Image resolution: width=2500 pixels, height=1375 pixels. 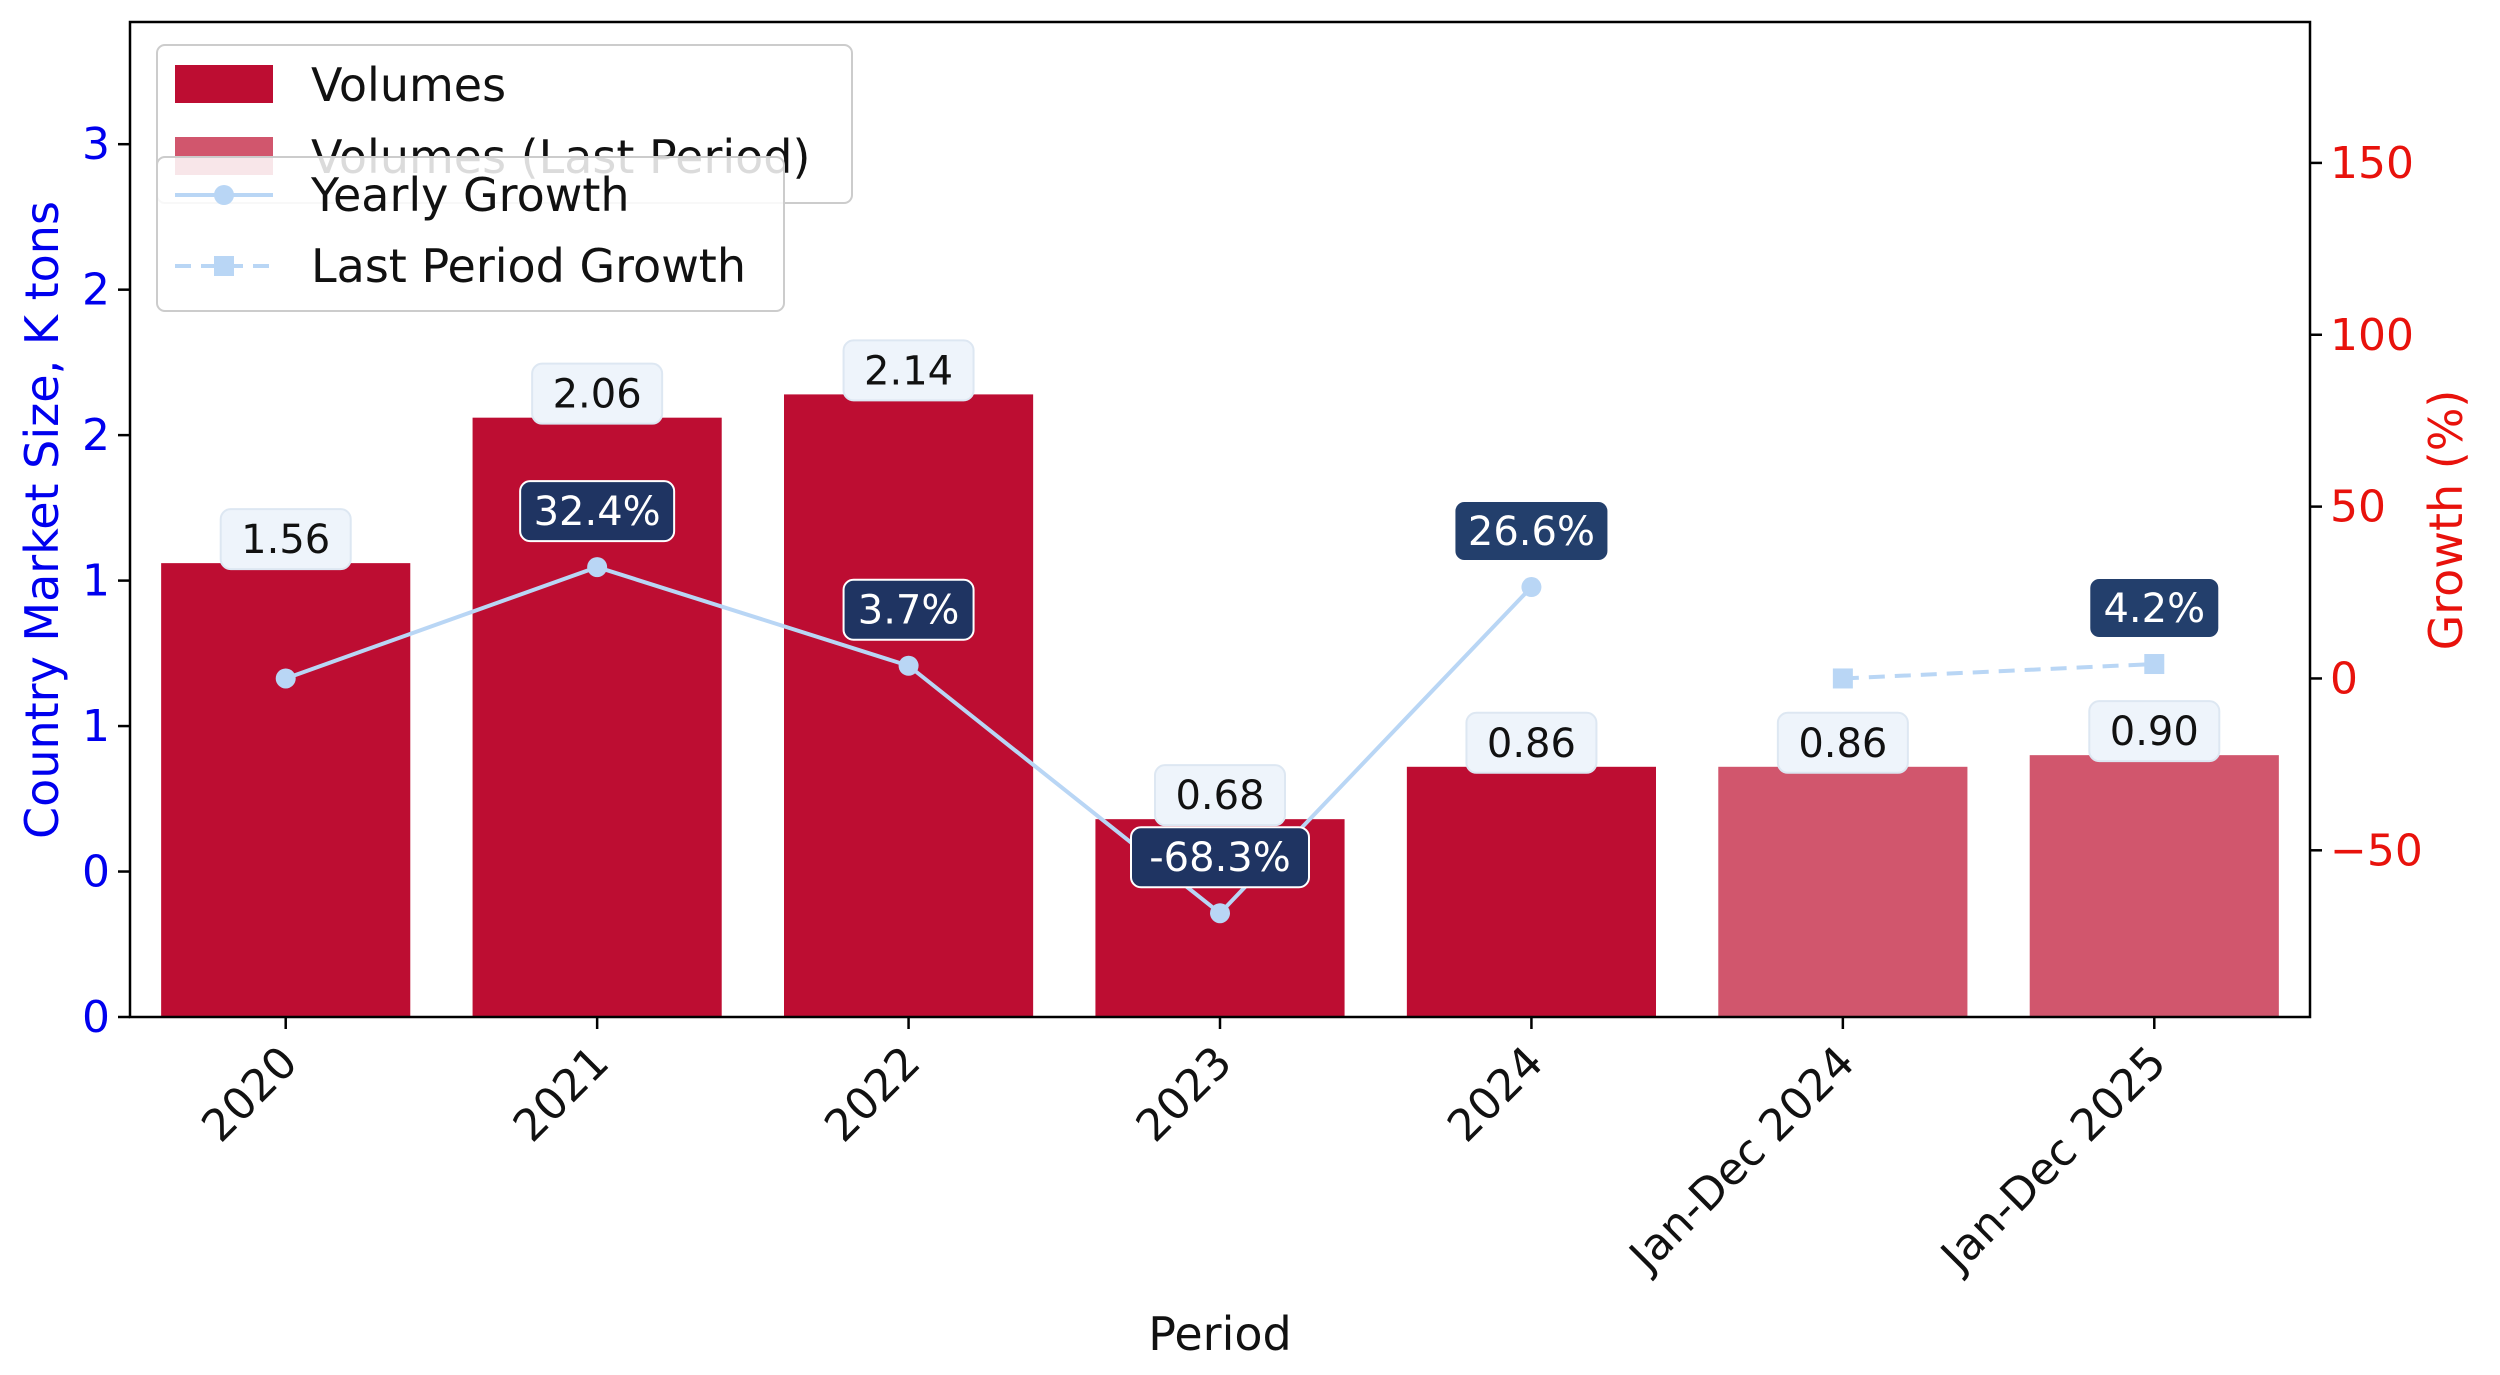 I want to click on x-tick-label: 2024, so click(x=1495, y=1094).